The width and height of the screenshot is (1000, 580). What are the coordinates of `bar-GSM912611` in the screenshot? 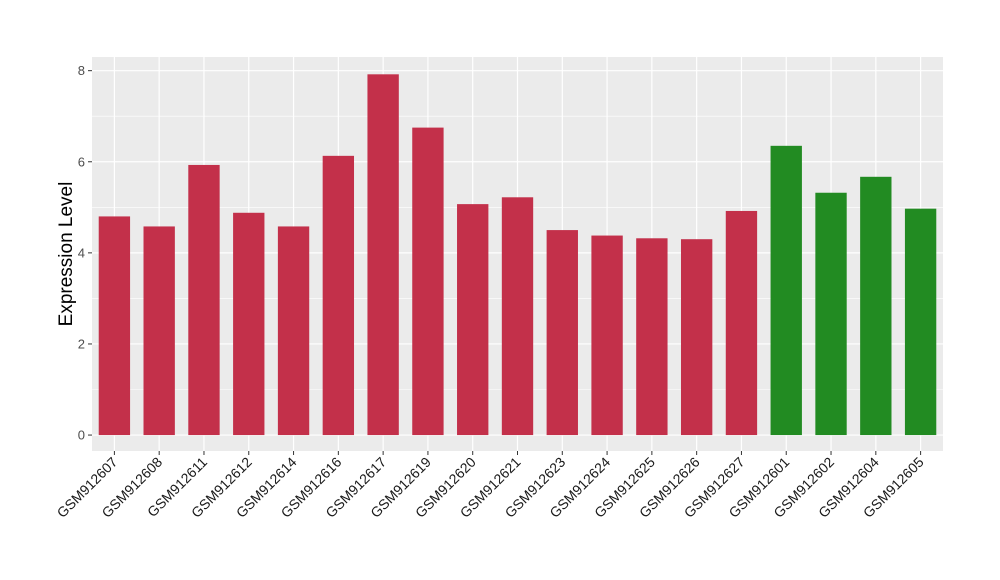 It's located at (204, 300).